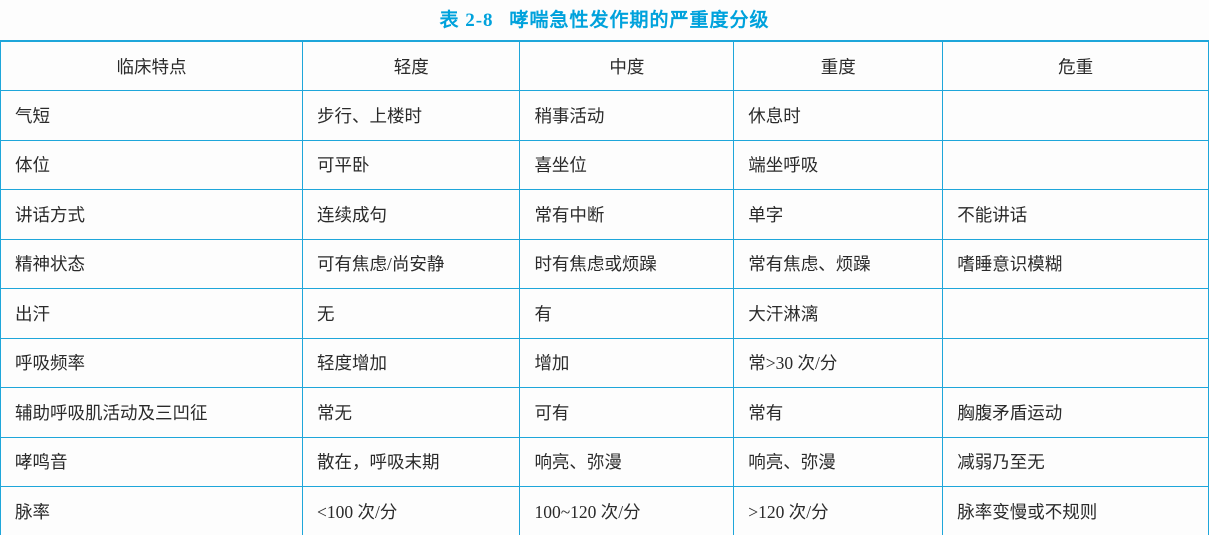 The width and height of the screenshot is (1209, 535). What do you see at coordinates (627, 362) in the screenshot?
I see `data-cell: 增加` at bounding box center [627, 362].